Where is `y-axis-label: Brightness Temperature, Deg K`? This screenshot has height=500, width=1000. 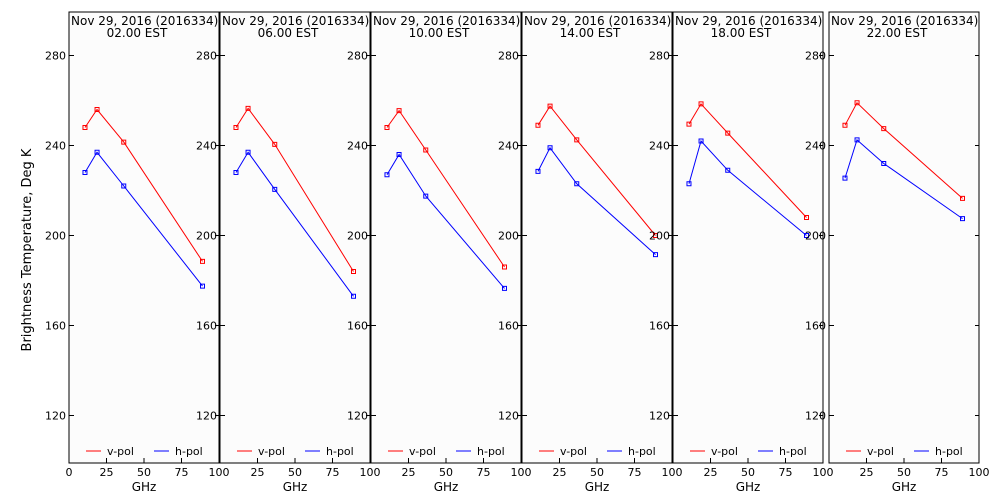
y-axis-label: Brightness Temperature, Deg K is located at coordinates (27, 249).